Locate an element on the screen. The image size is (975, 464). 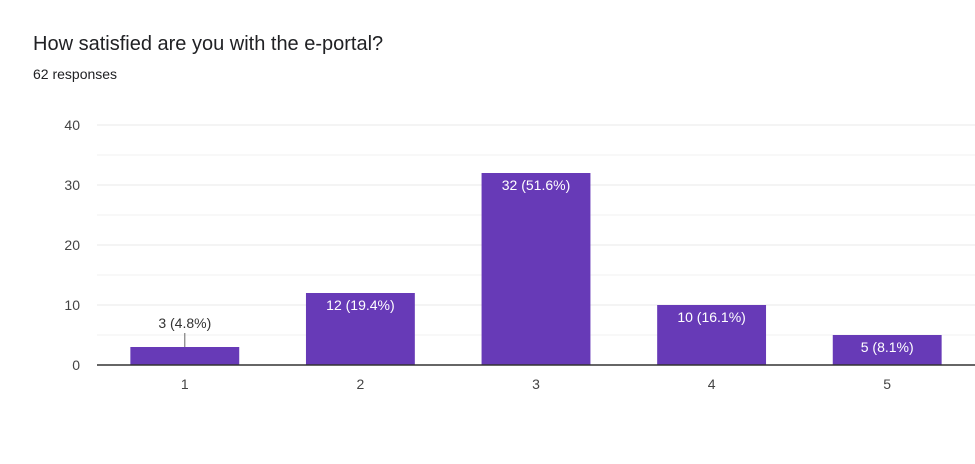
y-tick-label: 20 is located at coordinates (72, 245).